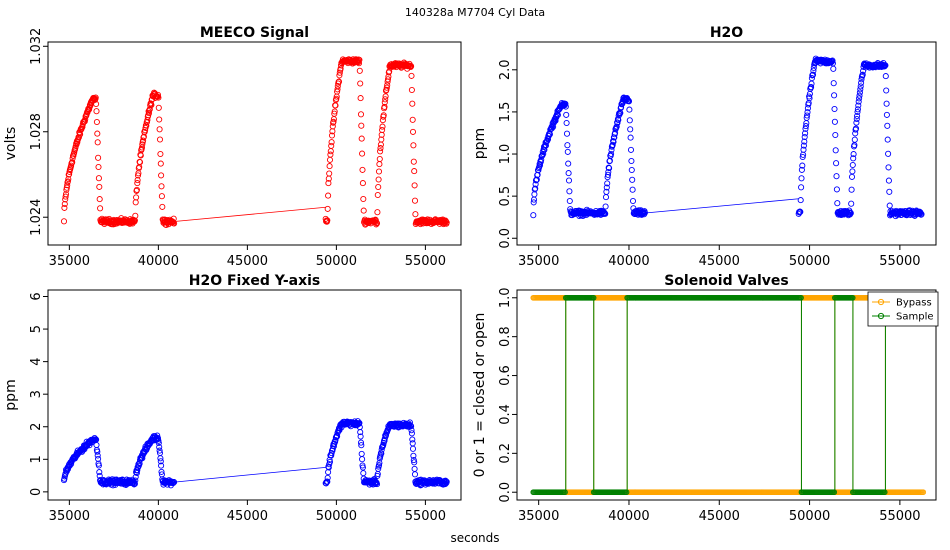 The image size is (950, 550). Describe the element at coordinates (480, 395) in the screenshot. I see `y-axis-label: 0 or 1 = closed or open` at that location.